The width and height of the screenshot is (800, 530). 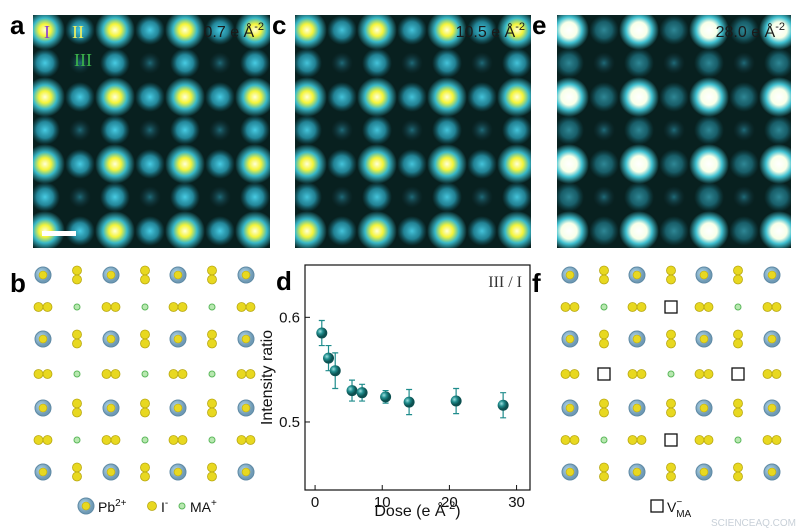 I want to click on x-axis-label-text: Dose (e Å, so click(x=409, y=510).